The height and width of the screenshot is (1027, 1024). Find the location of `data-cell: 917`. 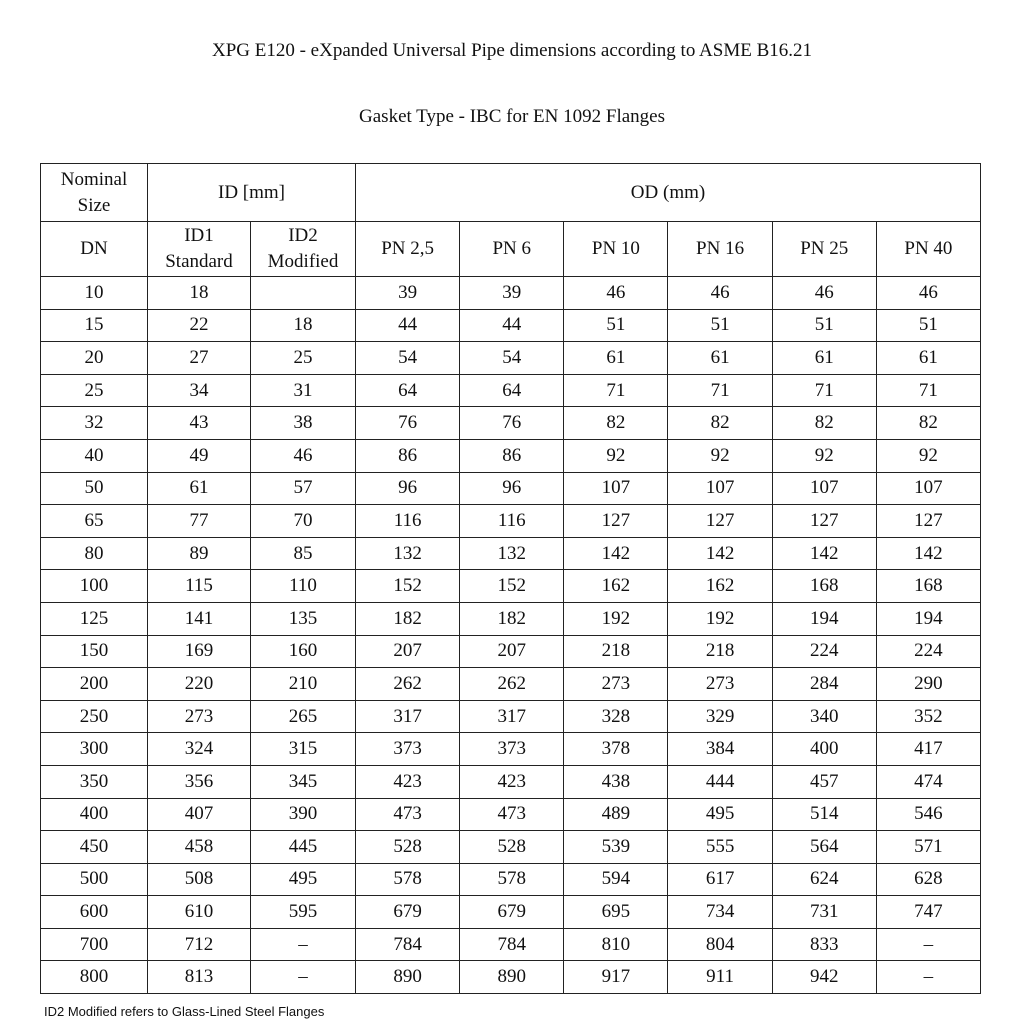

data-cell: 917 is located at coordinates (616, 977).